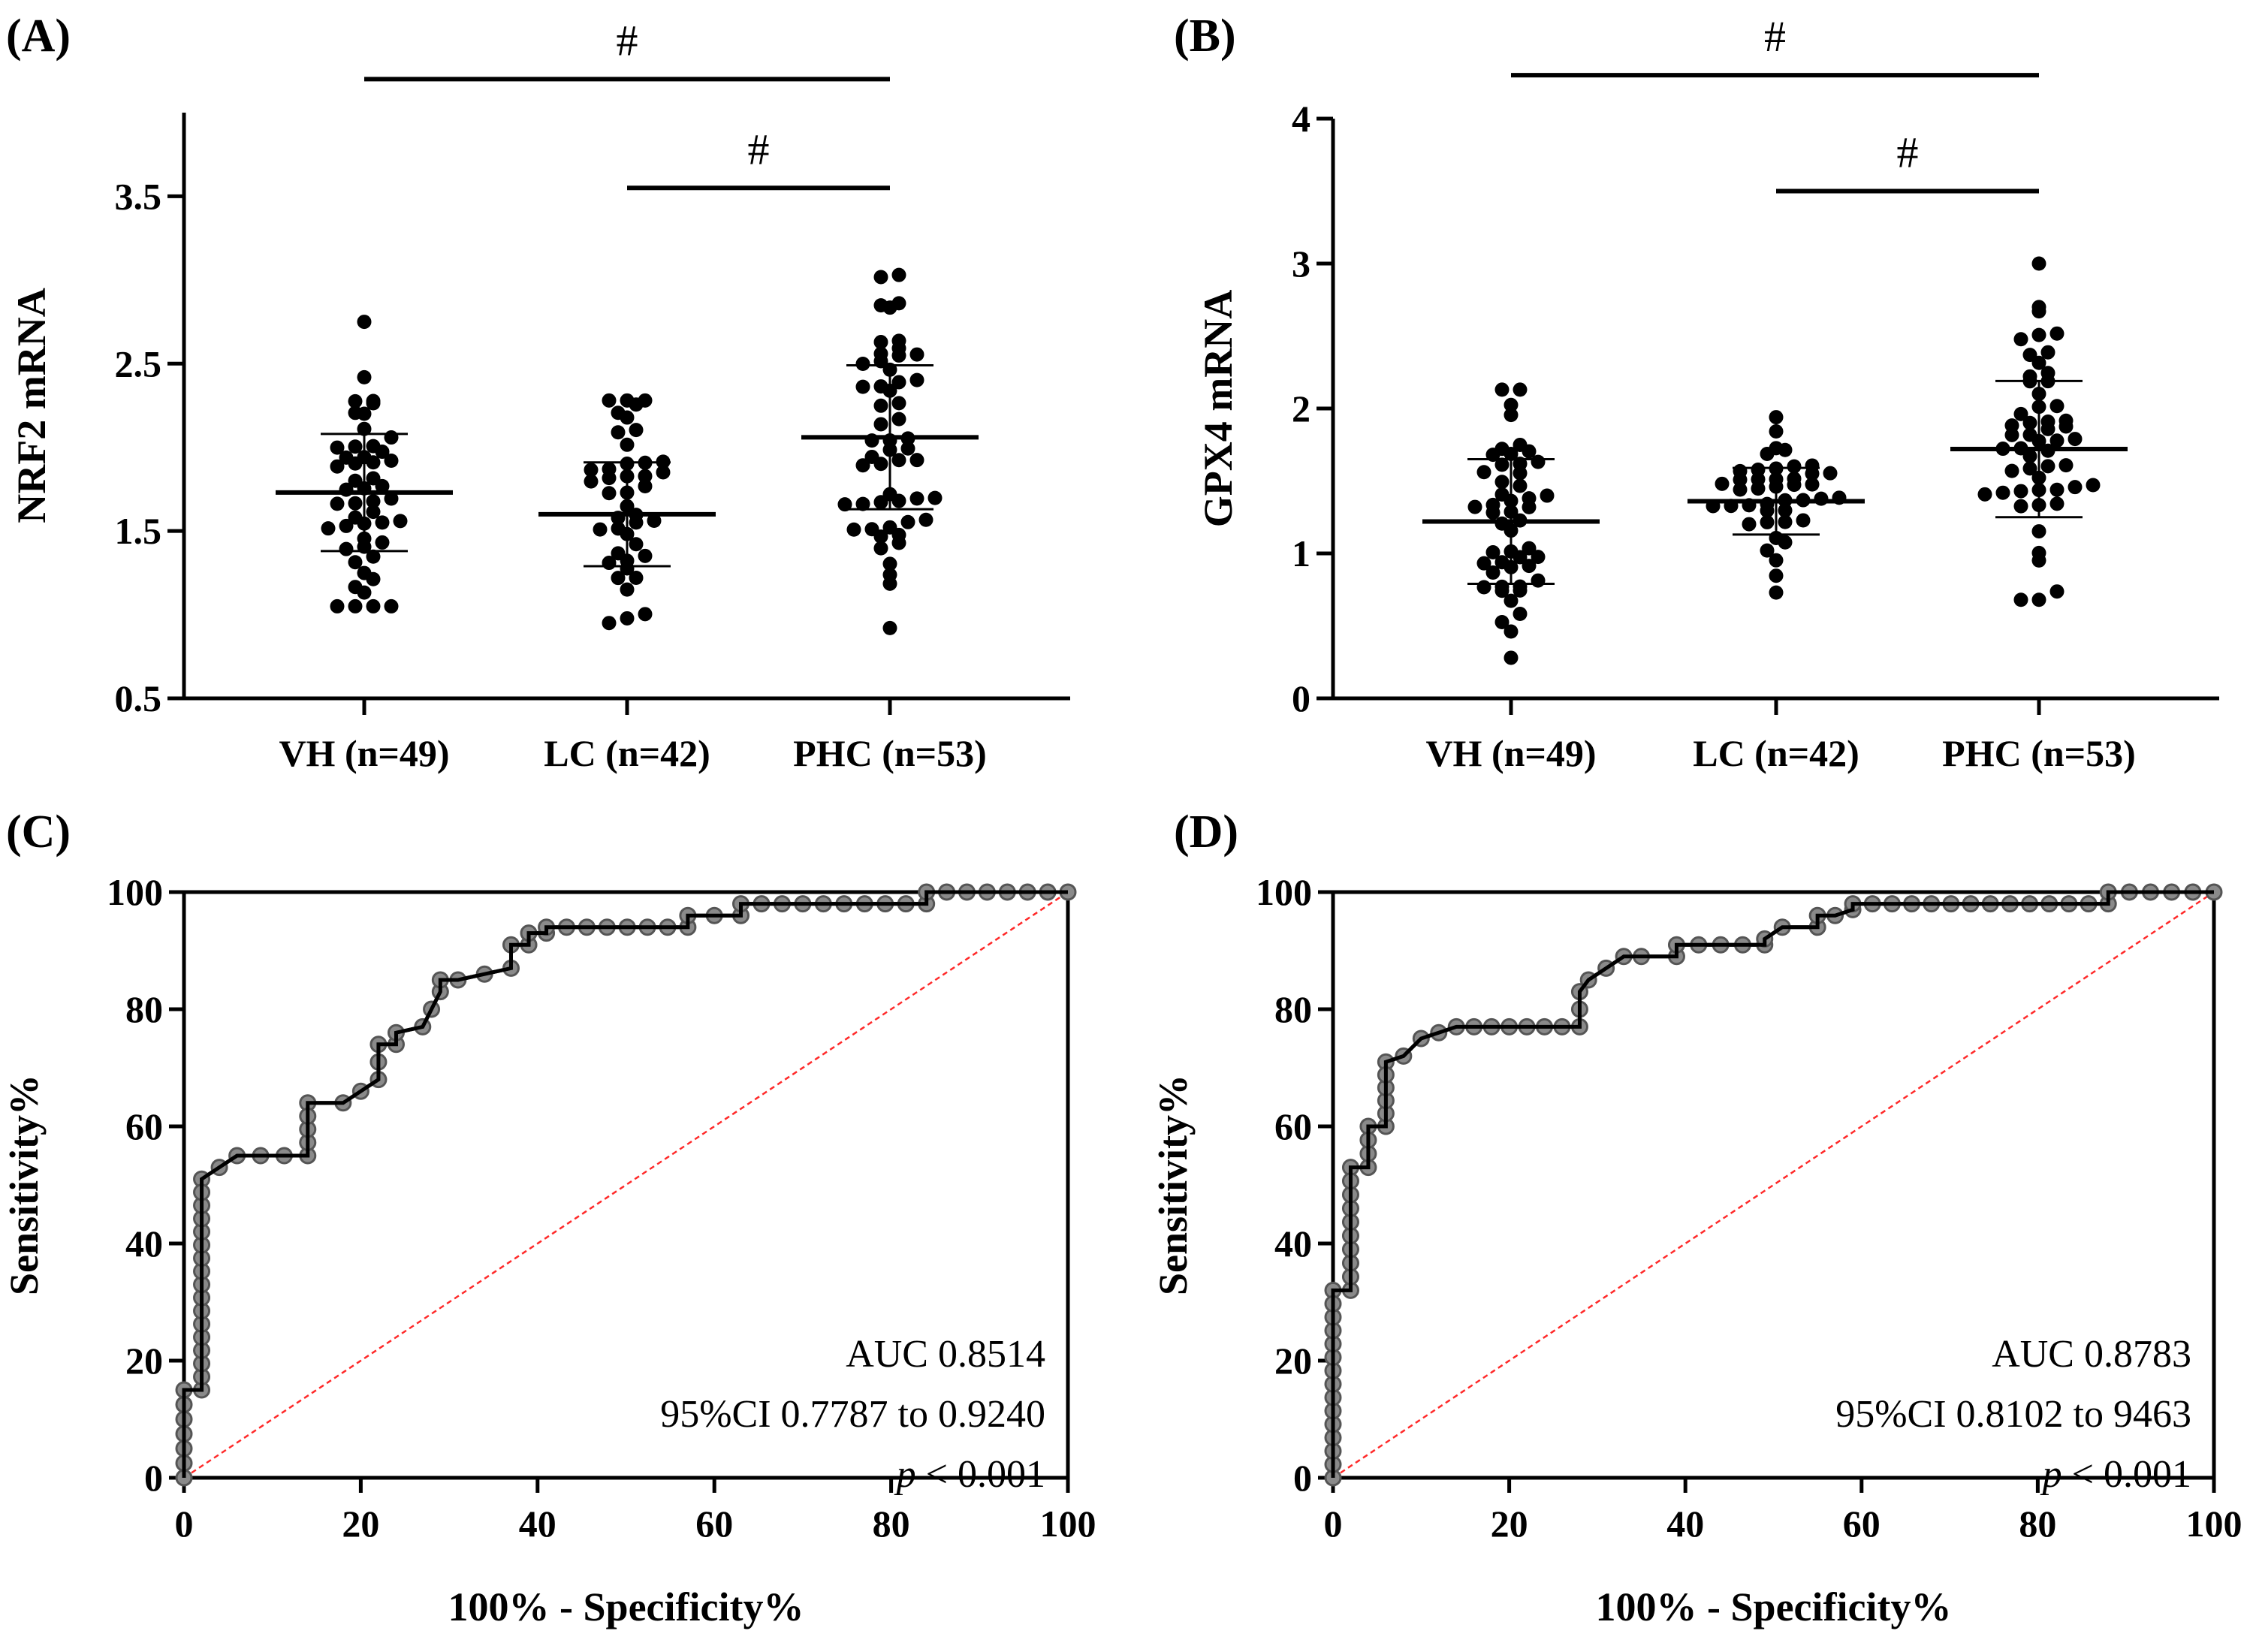 The height and width of the screenshot is (1652, 2253). I want to click on group-phc, so click(890, 451).